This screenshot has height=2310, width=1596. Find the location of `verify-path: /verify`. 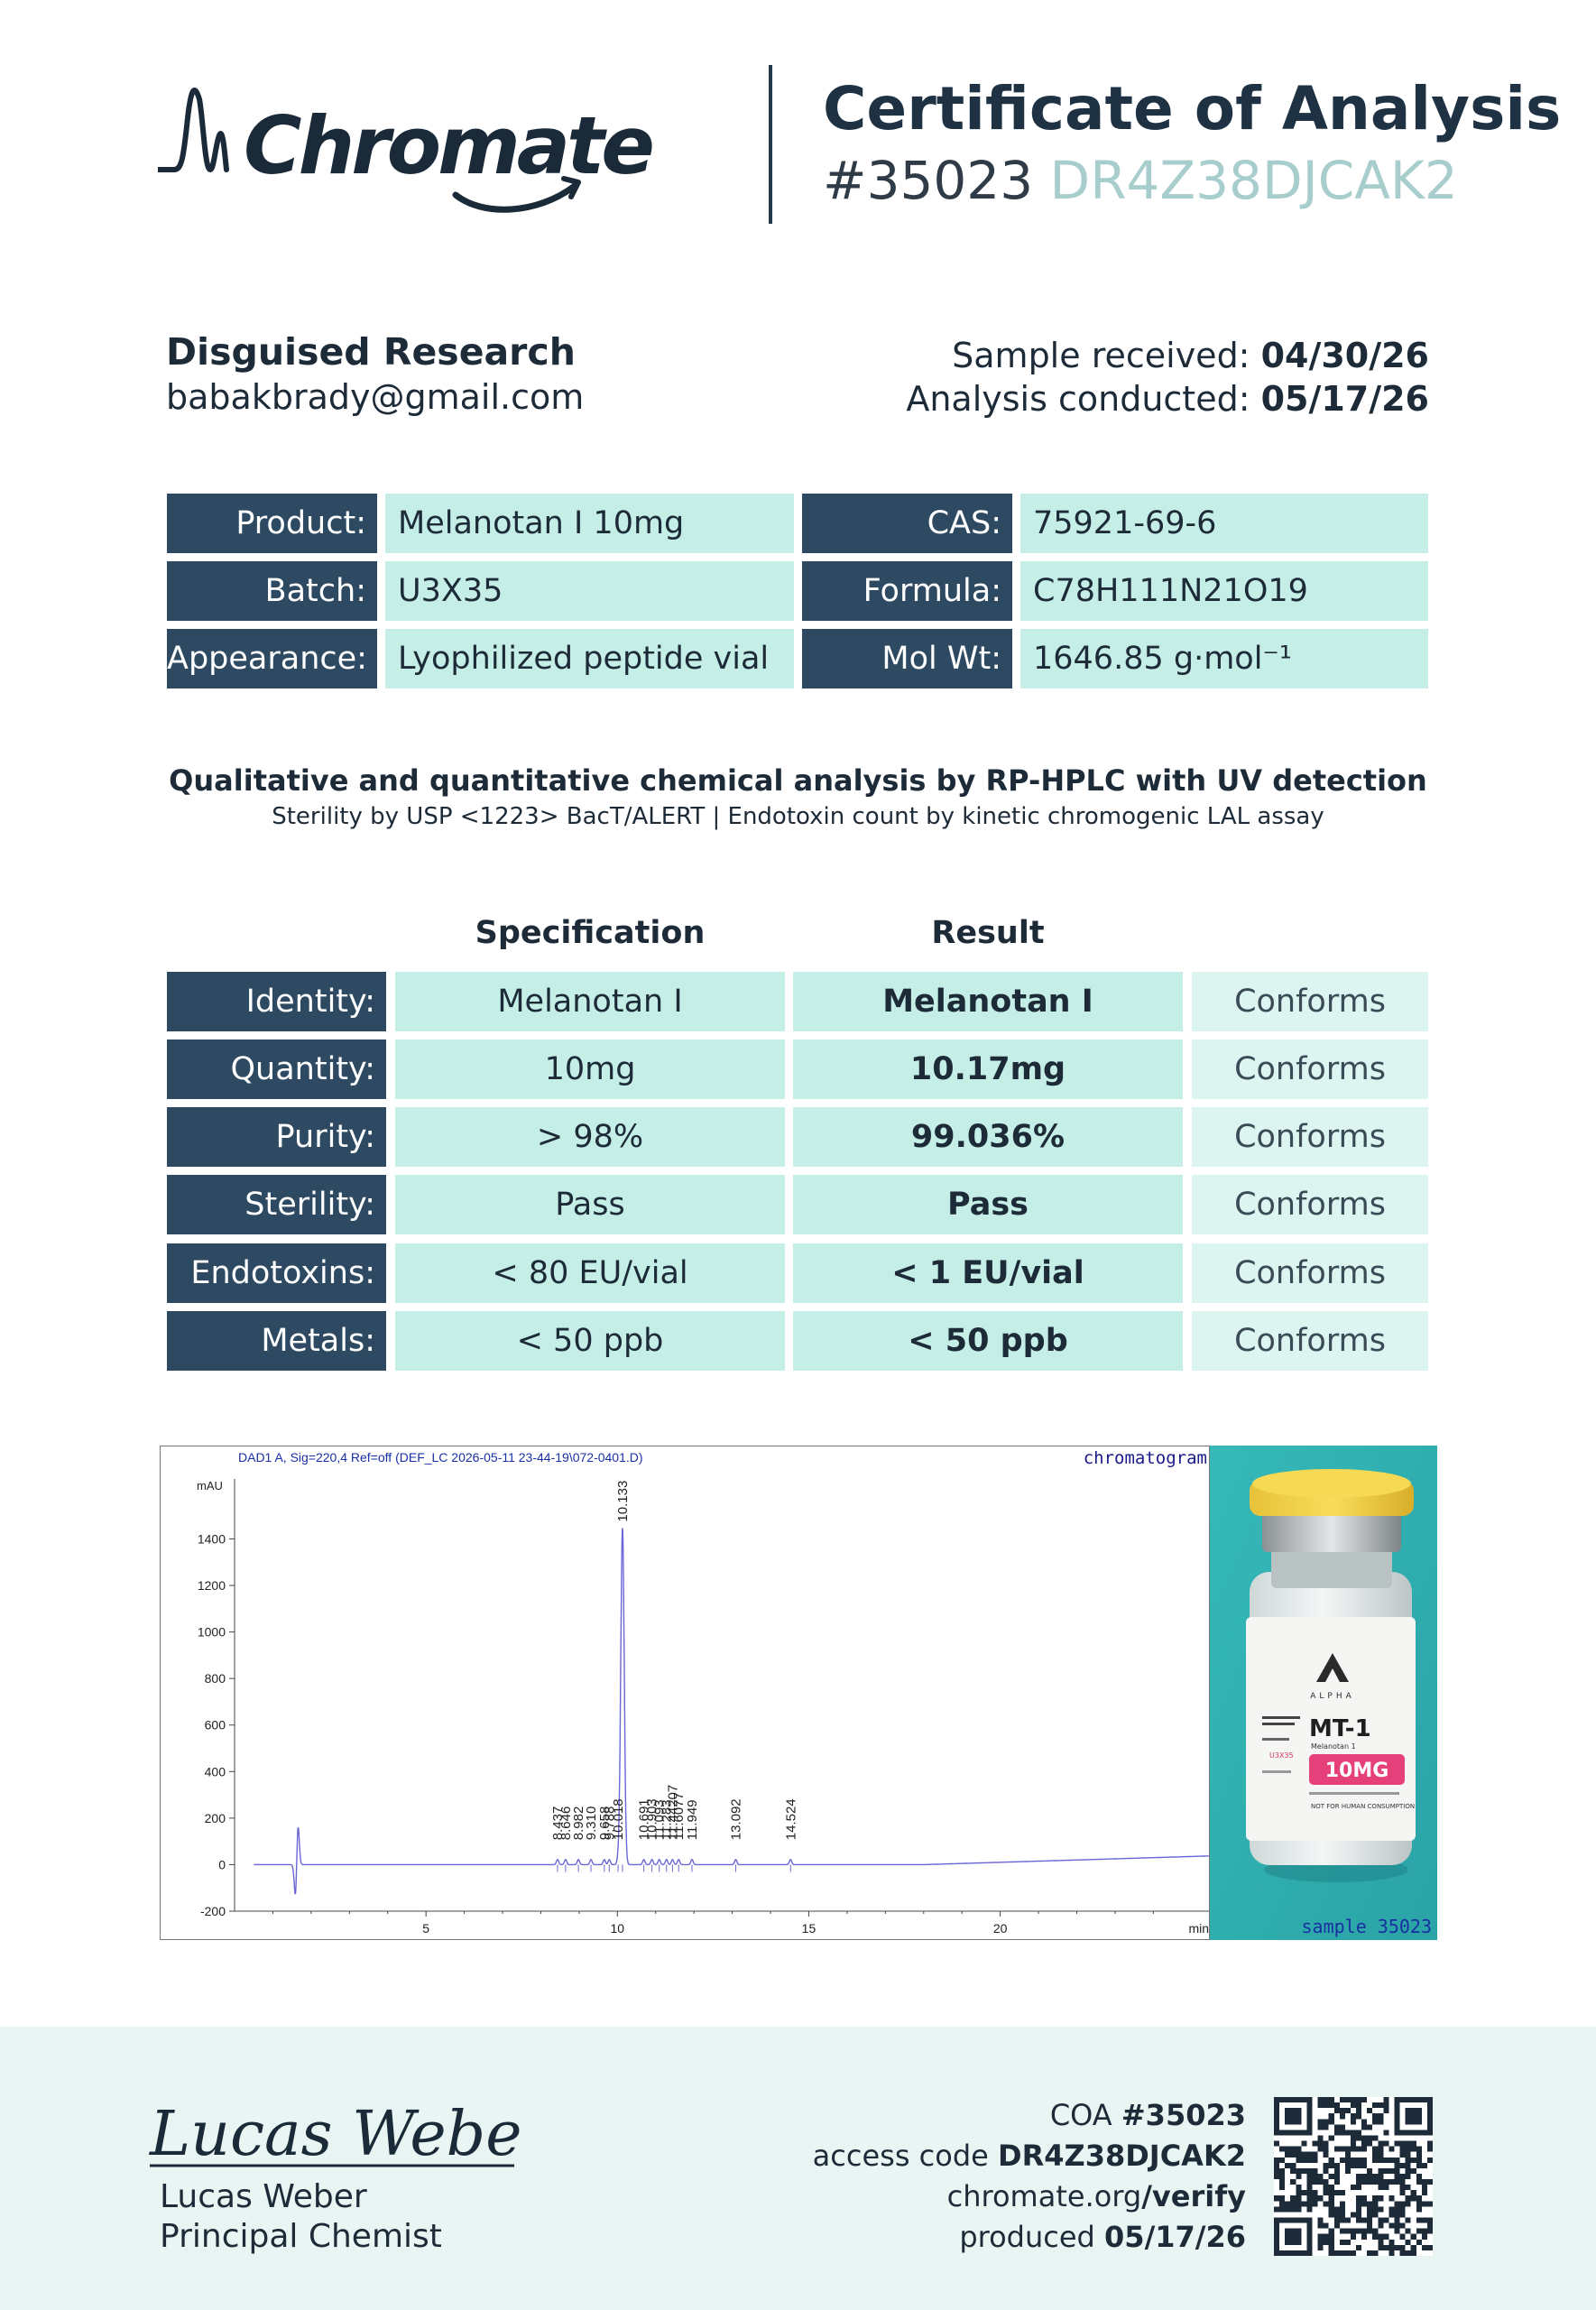

verify-path: /verify is located at coordinates (1193, 2196).